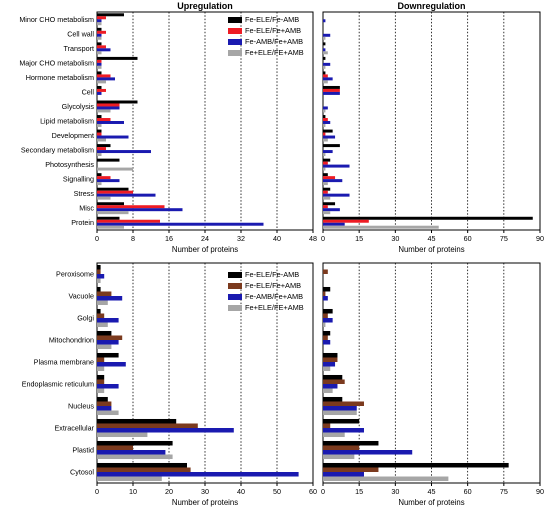 This screenshot has width=550, height=512. I want to click on x-tick-label: 75, so click(504, 238).